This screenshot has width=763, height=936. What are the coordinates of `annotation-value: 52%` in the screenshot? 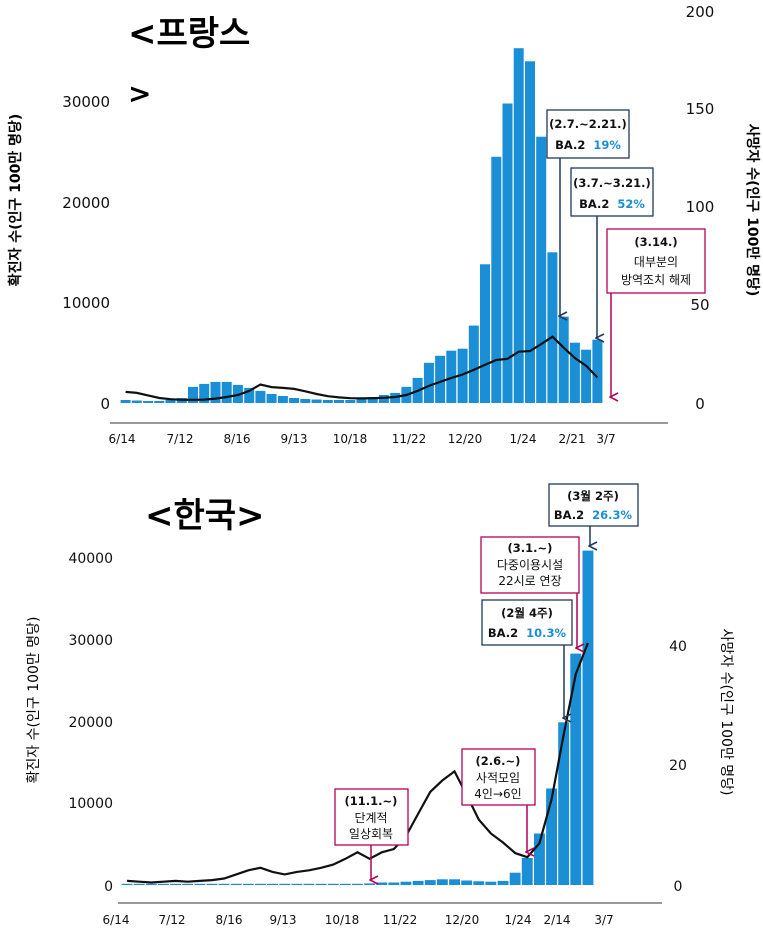 It's located at (631, 204).